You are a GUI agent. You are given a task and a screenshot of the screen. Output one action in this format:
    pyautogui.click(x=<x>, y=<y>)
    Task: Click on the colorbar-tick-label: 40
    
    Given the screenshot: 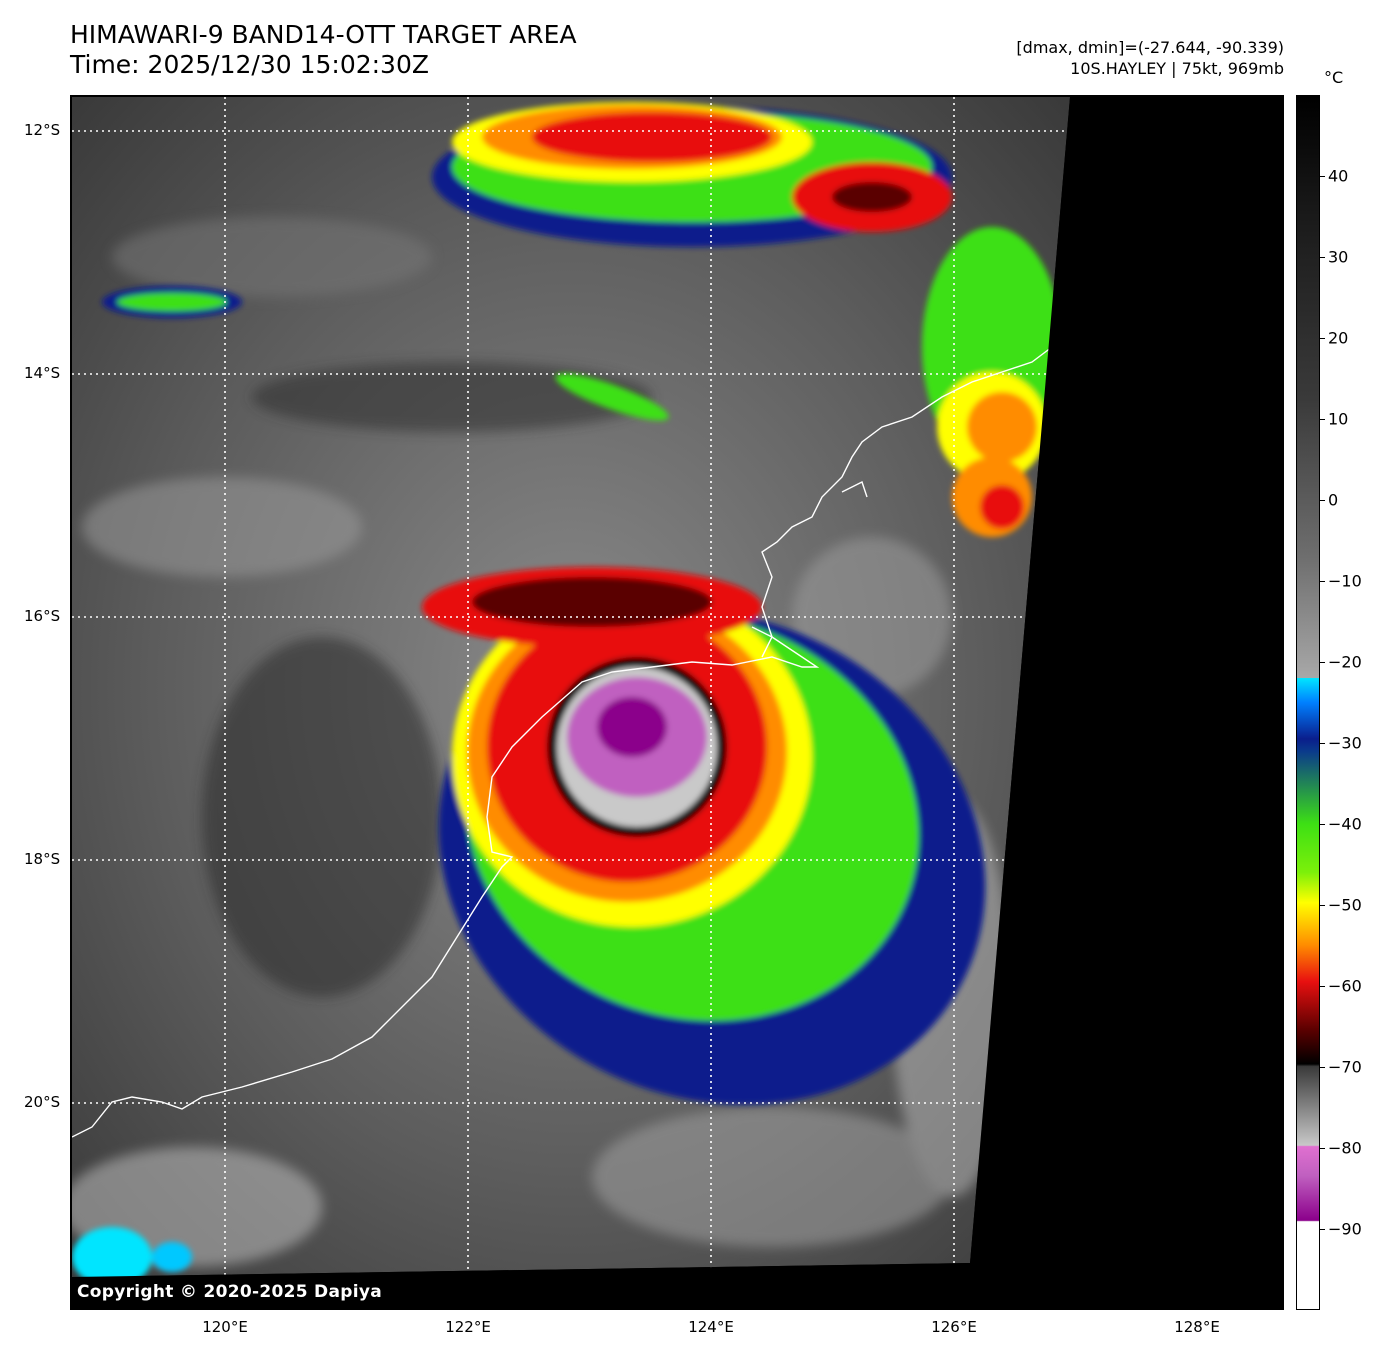 What is the action you would take?
    pyautogui.click(x=1338, y=176)
    